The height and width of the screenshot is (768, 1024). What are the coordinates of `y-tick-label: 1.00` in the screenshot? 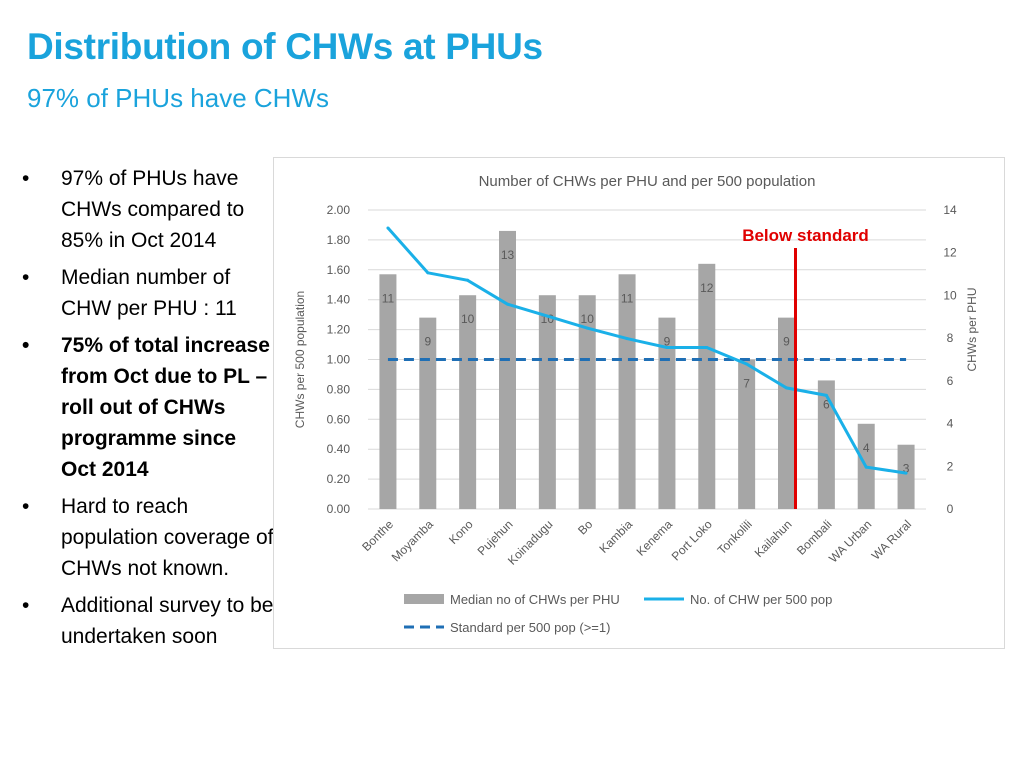 It's located at (339, 360).